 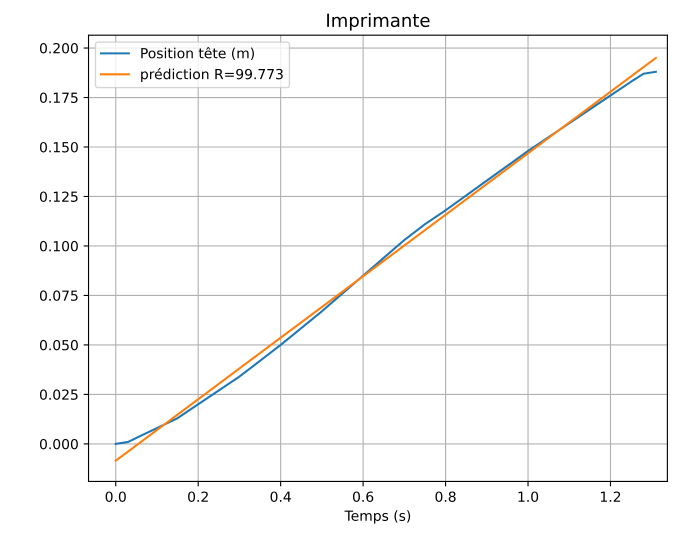 I want to click on y-tick-label: 0.150, so click(x=59, y=147).